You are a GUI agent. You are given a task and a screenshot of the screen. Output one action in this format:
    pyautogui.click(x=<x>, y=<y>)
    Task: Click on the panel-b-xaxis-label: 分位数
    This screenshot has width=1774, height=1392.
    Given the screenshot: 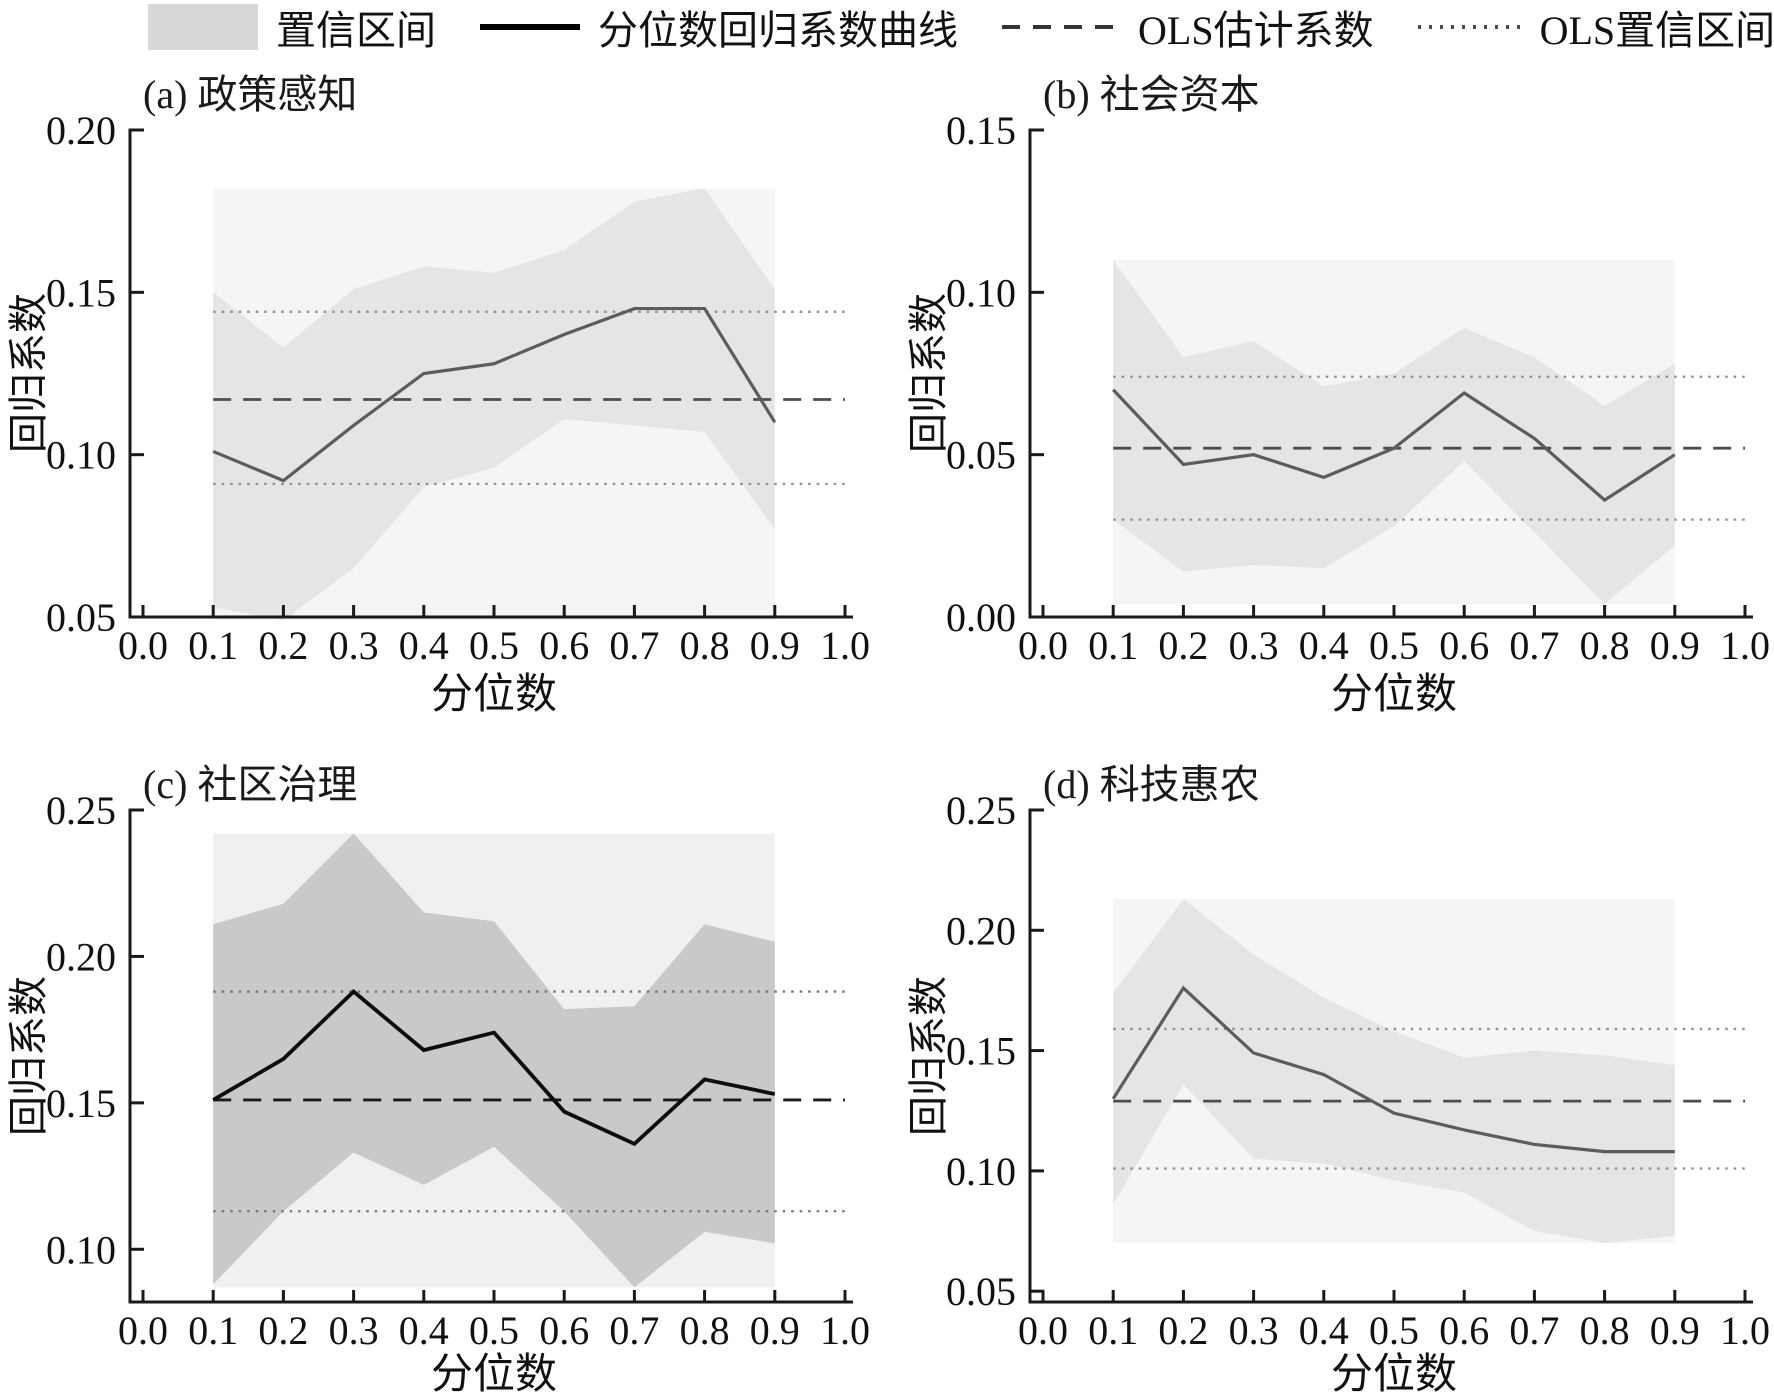 What is the action you would take?
    pyautogui.click(x=1394, y=694)
    